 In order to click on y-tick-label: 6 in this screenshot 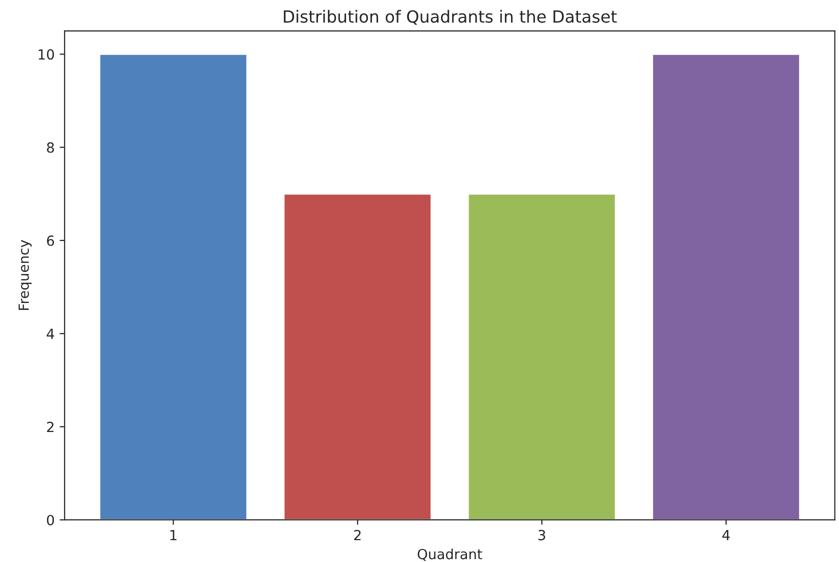, I will do `click(50, 240)`.